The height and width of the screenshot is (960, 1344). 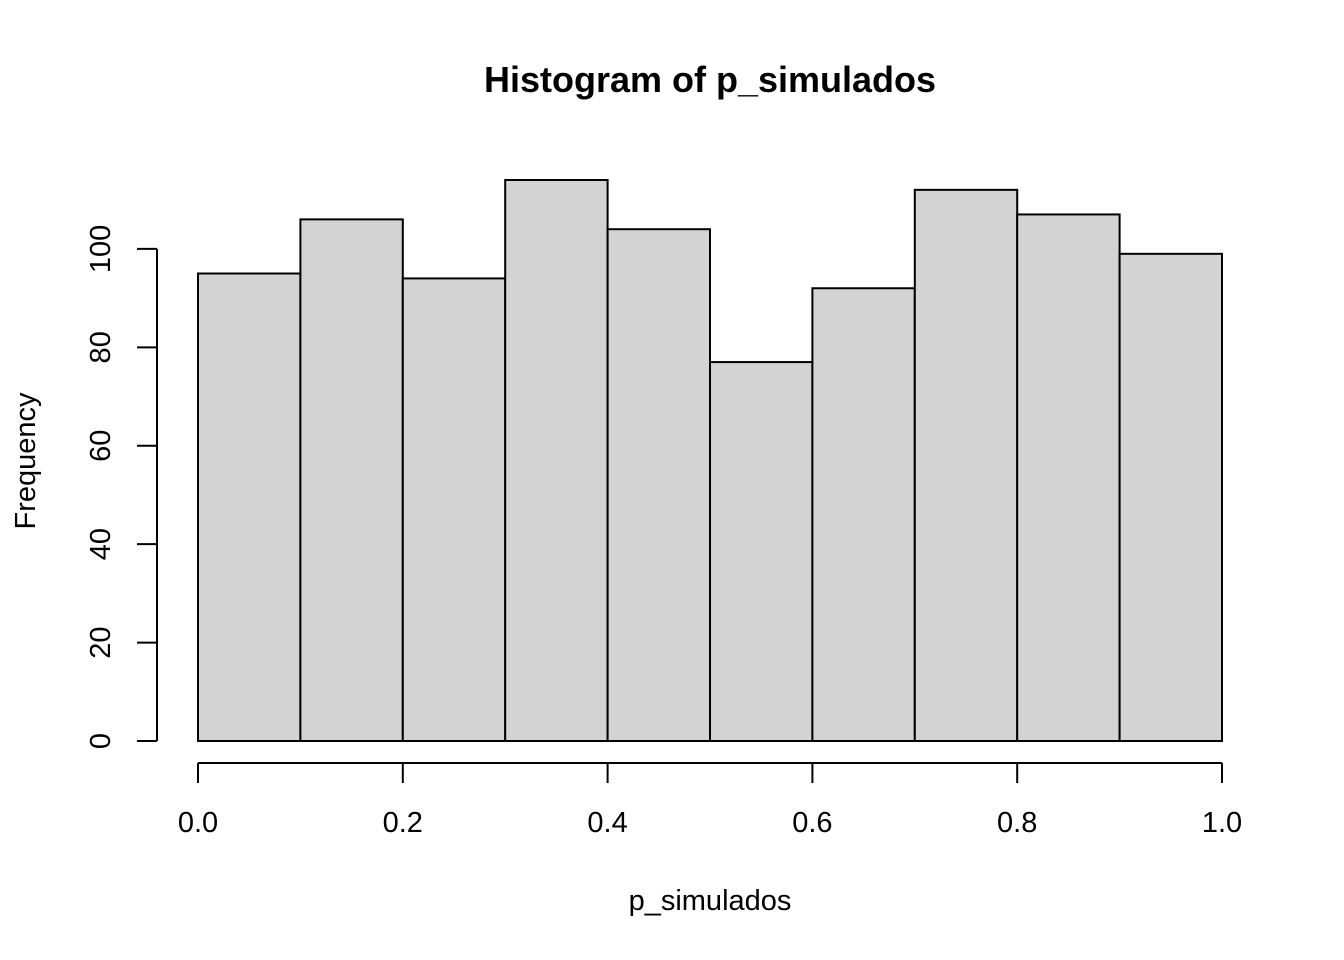 I want to click on y-tick-label: 60, so click(x=101, y=446).